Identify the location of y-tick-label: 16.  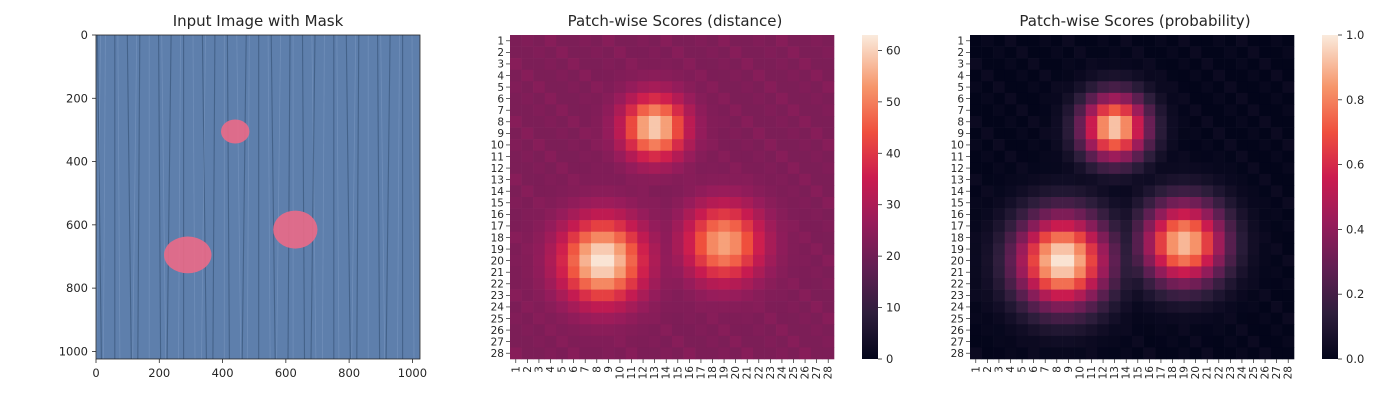
(498, 215).